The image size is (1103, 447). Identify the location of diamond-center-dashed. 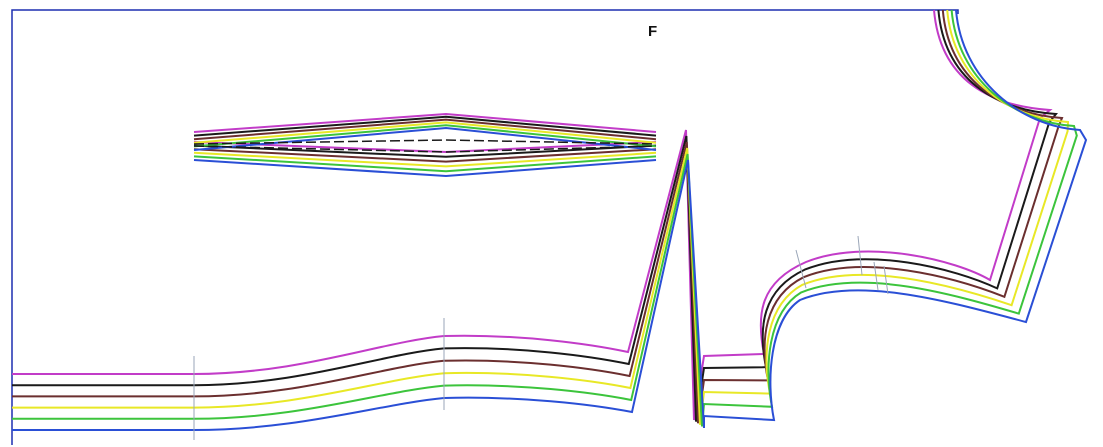
(425, 146).